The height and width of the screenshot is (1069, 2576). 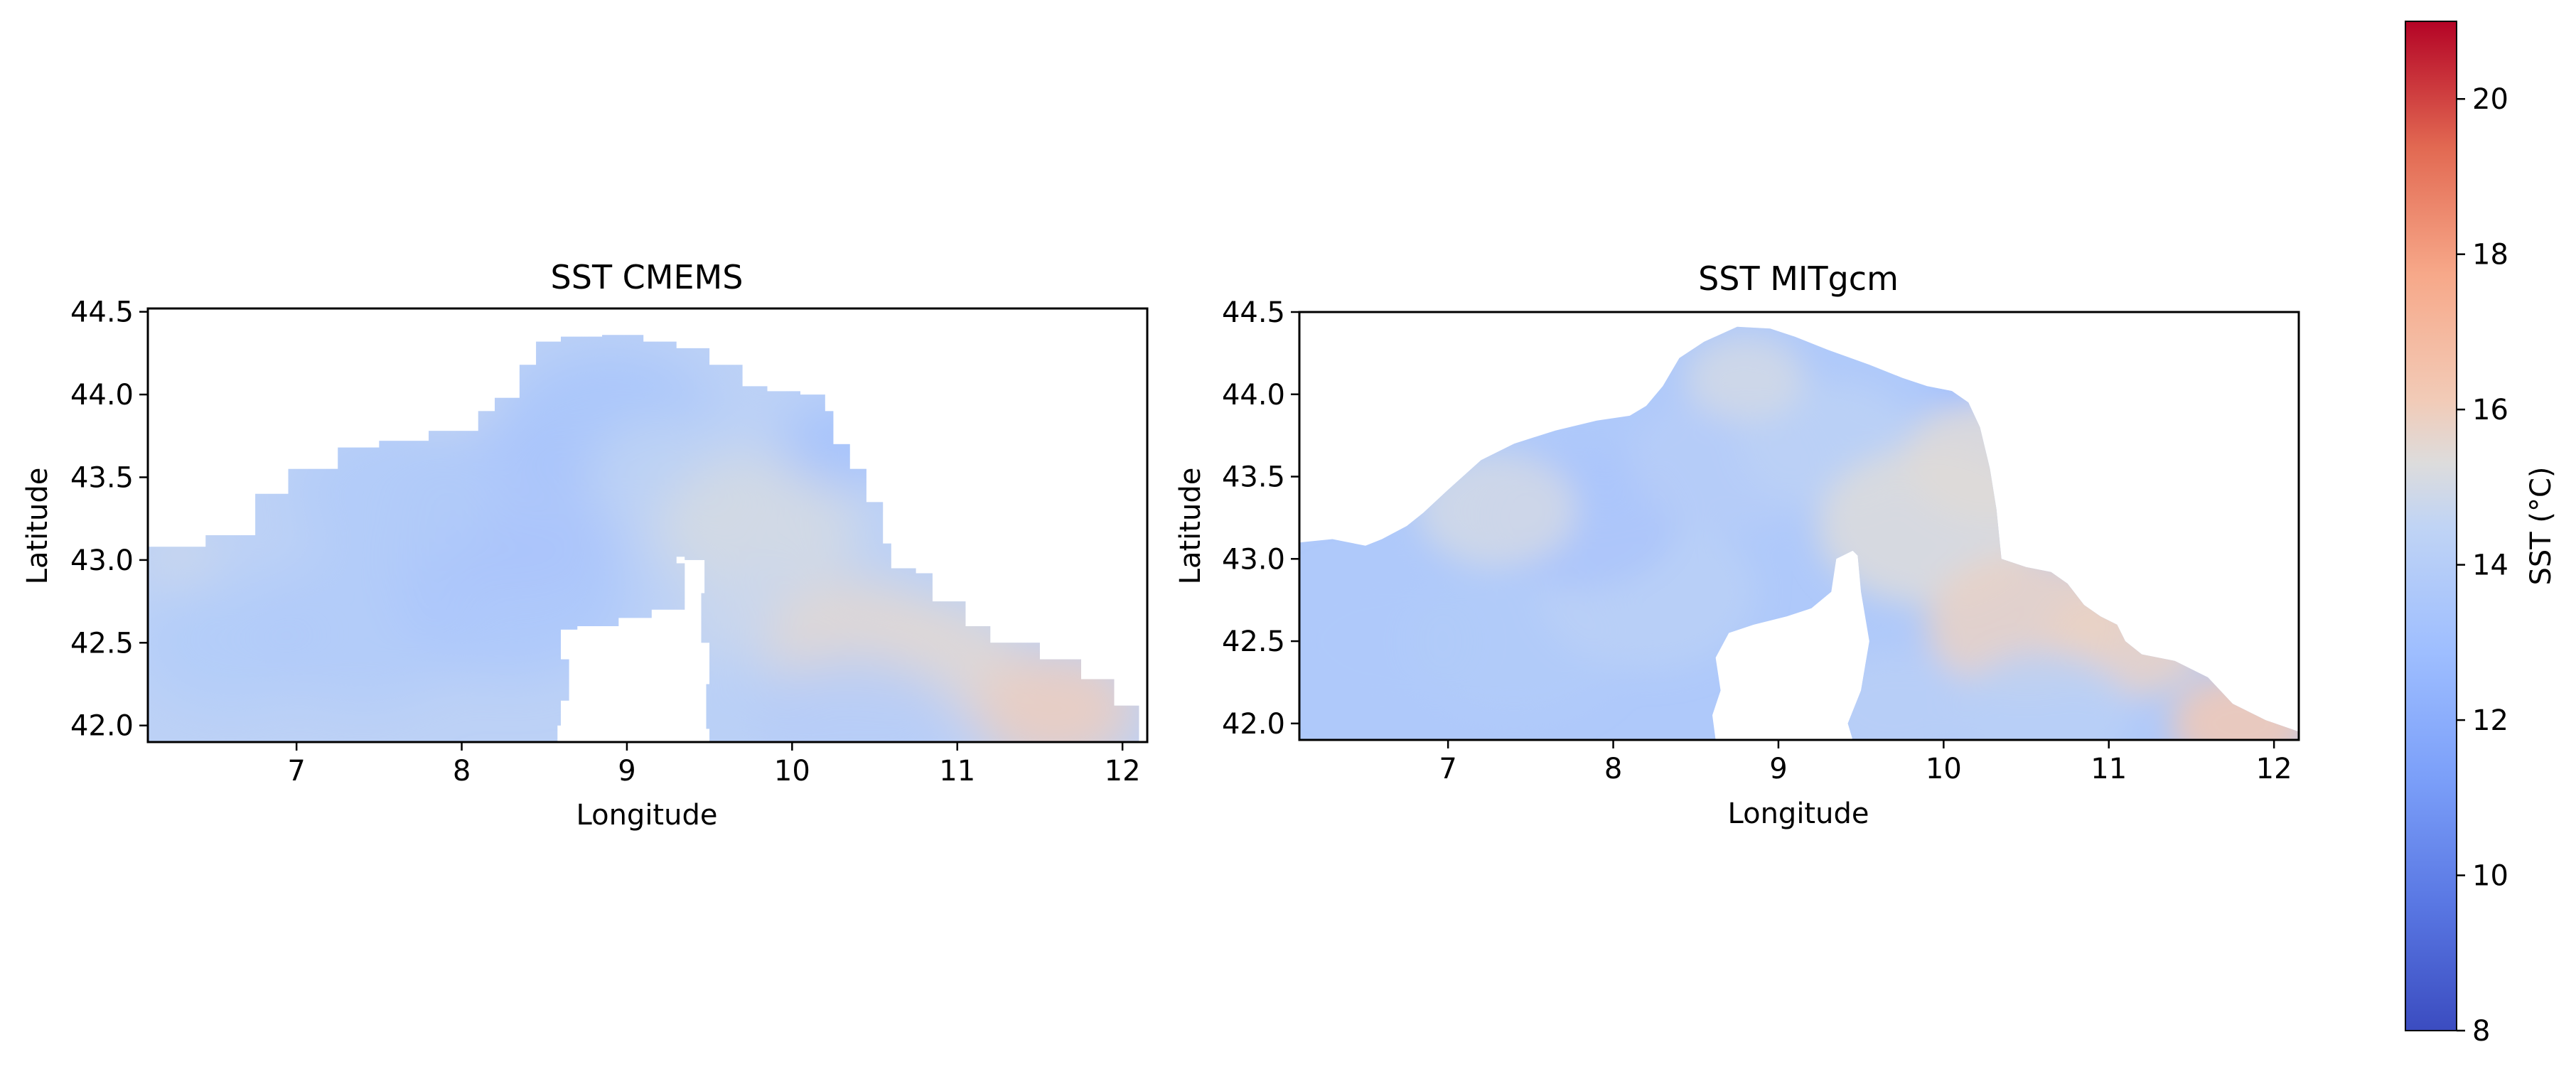 I want to click on colorbar-tick-label: 16, so click(x=2490, y=410).